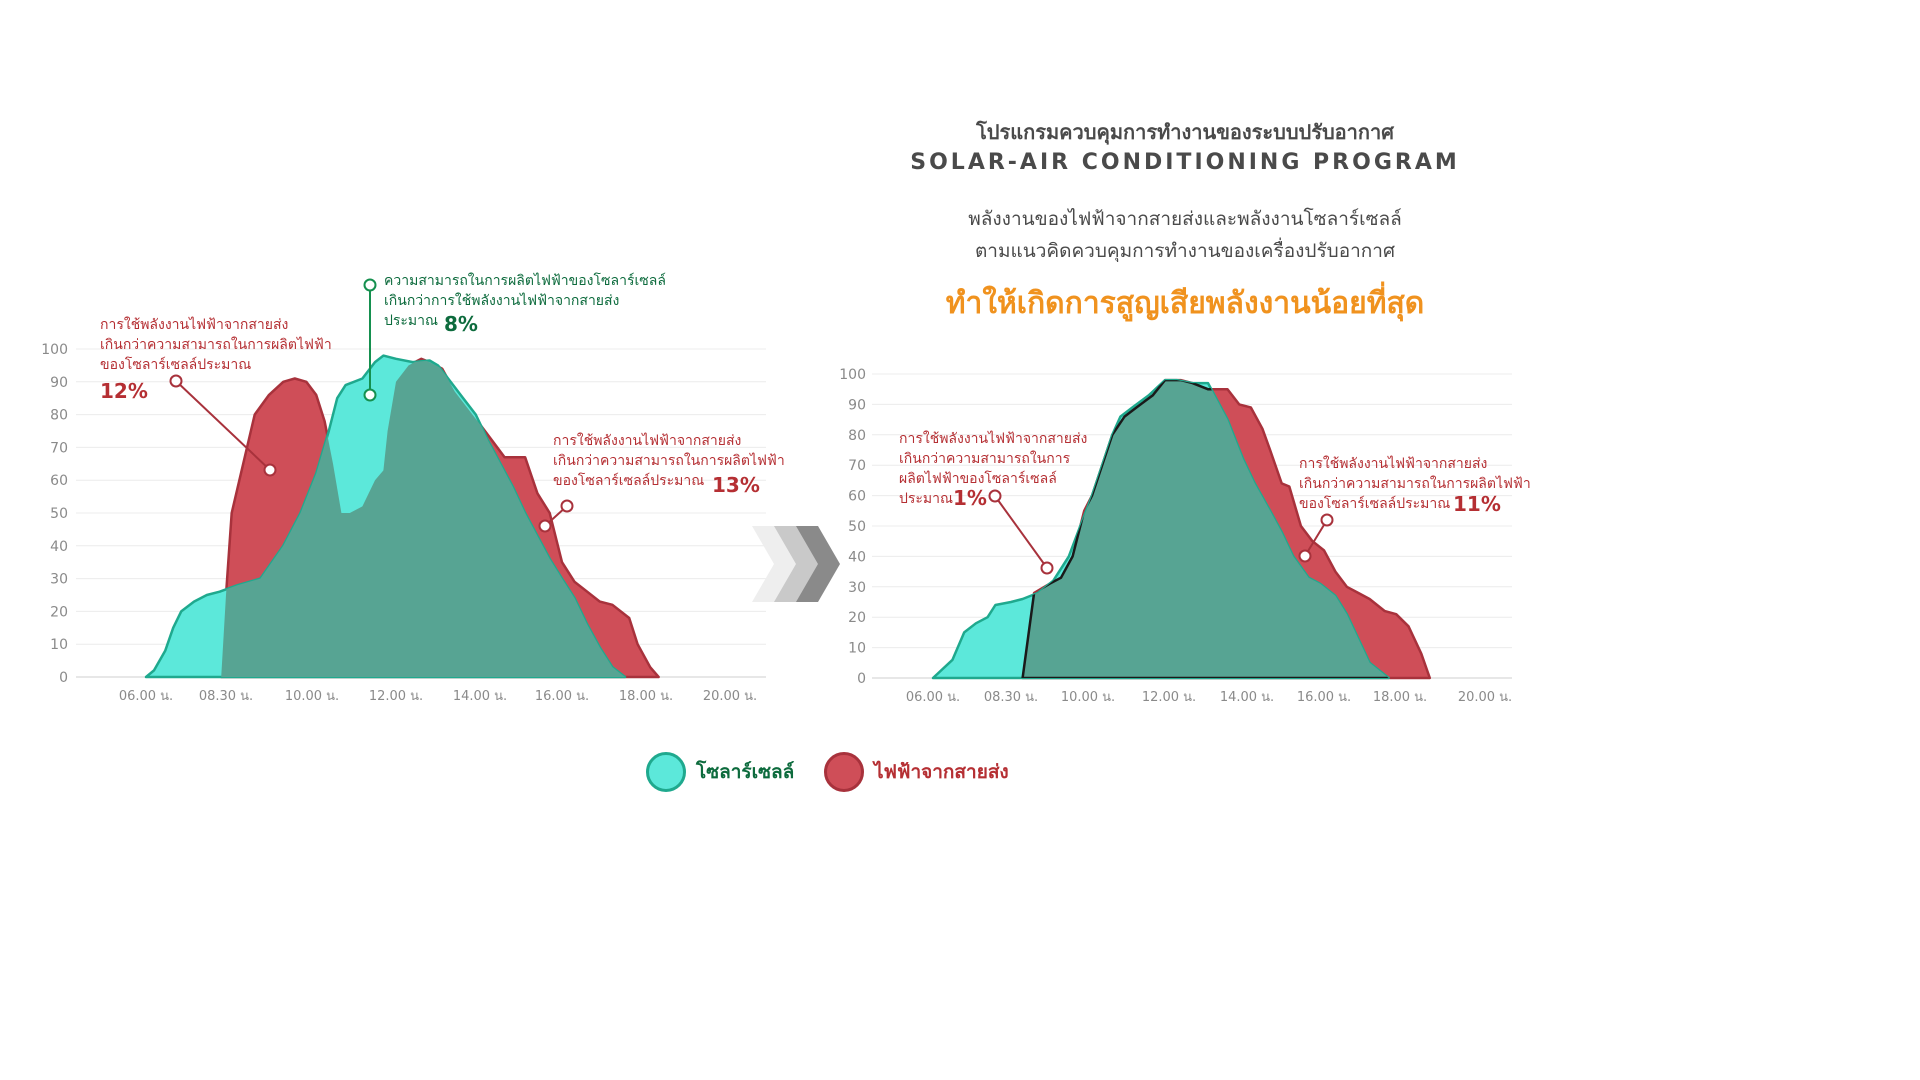  I want to click on highlight-headline: ทำให้เกิดการสูญเสียพลังงานน้อยที่สุด, so click(1185, 303).